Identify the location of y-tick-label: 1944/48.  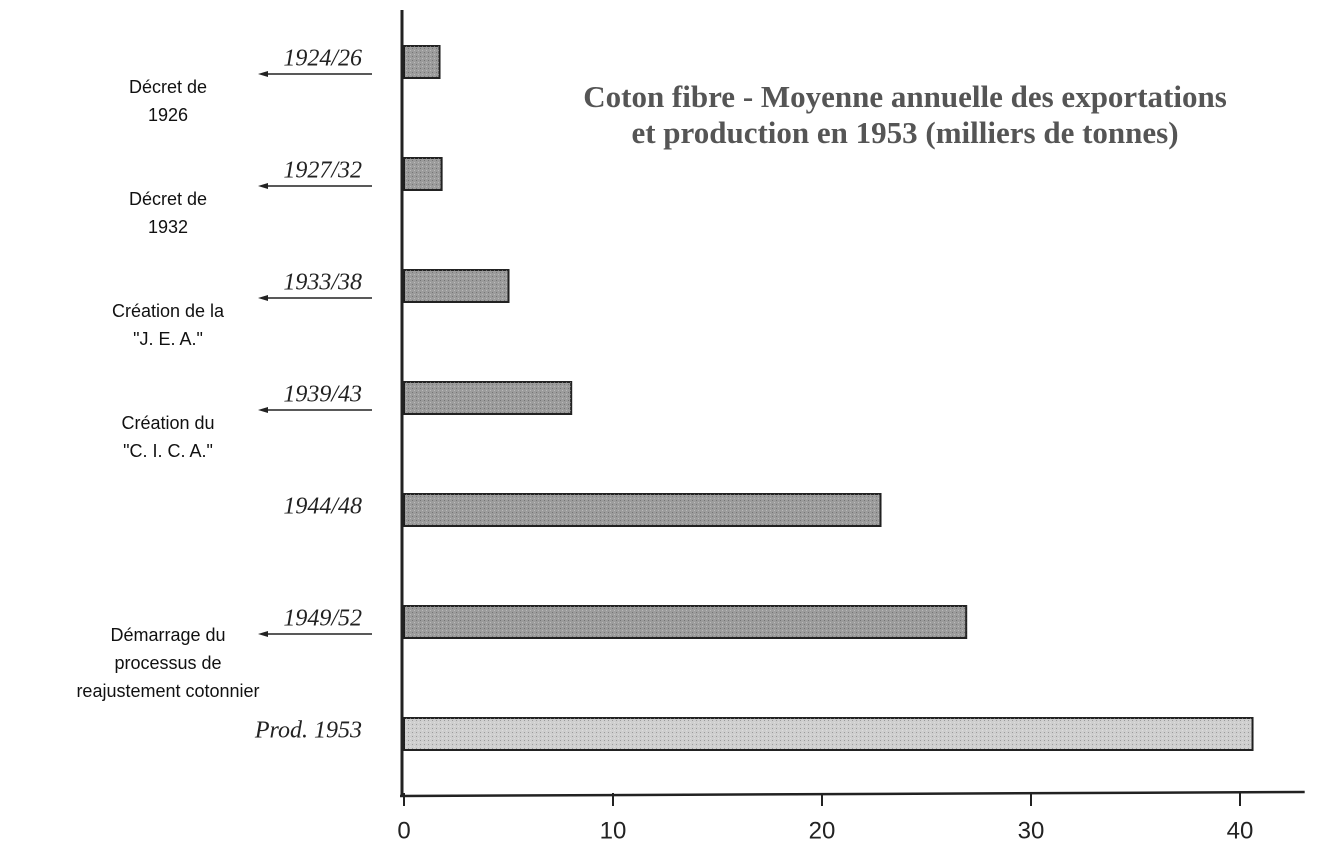
(322, 507).